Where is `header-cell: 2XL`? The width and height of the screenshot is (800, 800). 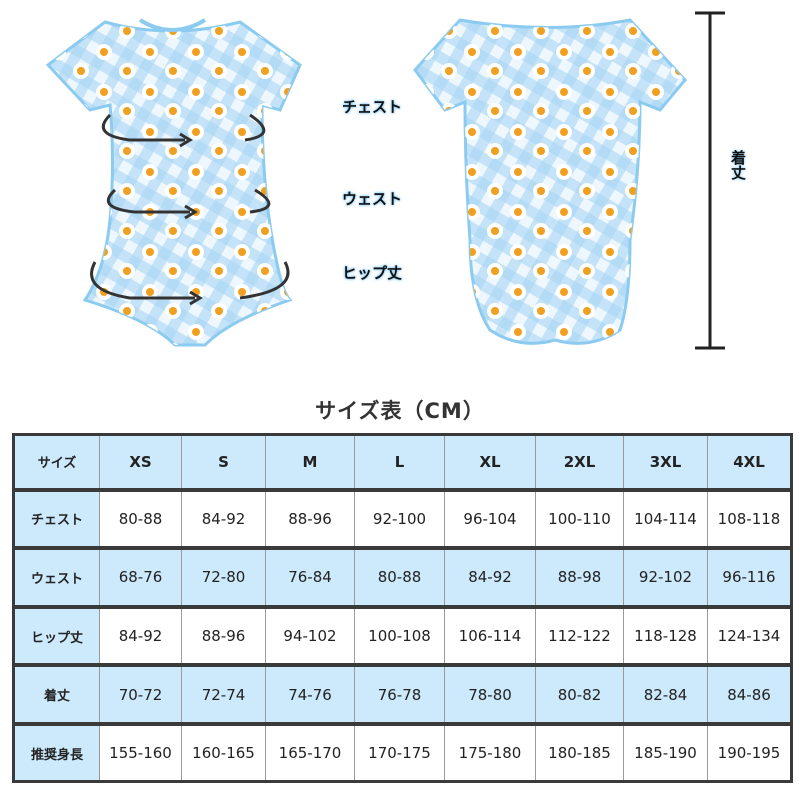 header-cell: 2XL is located at coordinates (579, 462).